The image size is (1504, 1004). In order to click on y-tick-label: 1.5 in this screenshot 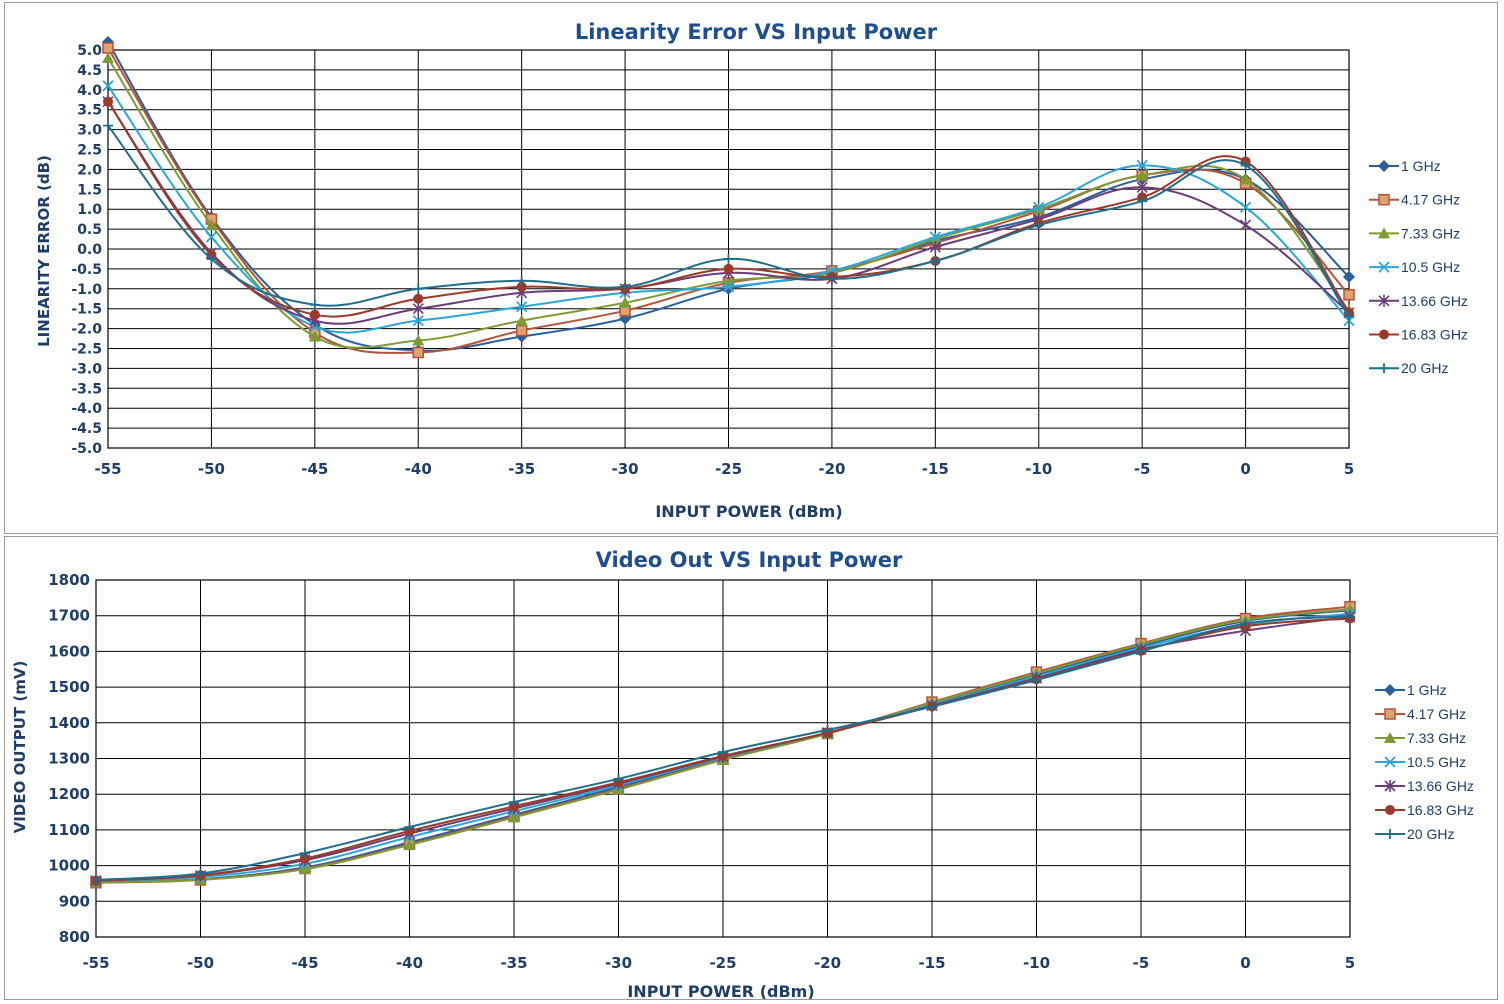, I will do `click(89, 190)`.